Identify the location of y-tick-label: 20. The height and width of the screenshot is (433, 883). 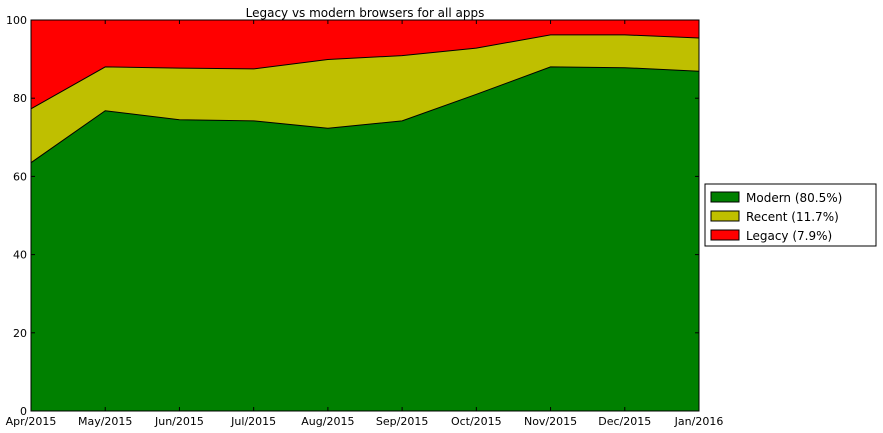
(20, 333).